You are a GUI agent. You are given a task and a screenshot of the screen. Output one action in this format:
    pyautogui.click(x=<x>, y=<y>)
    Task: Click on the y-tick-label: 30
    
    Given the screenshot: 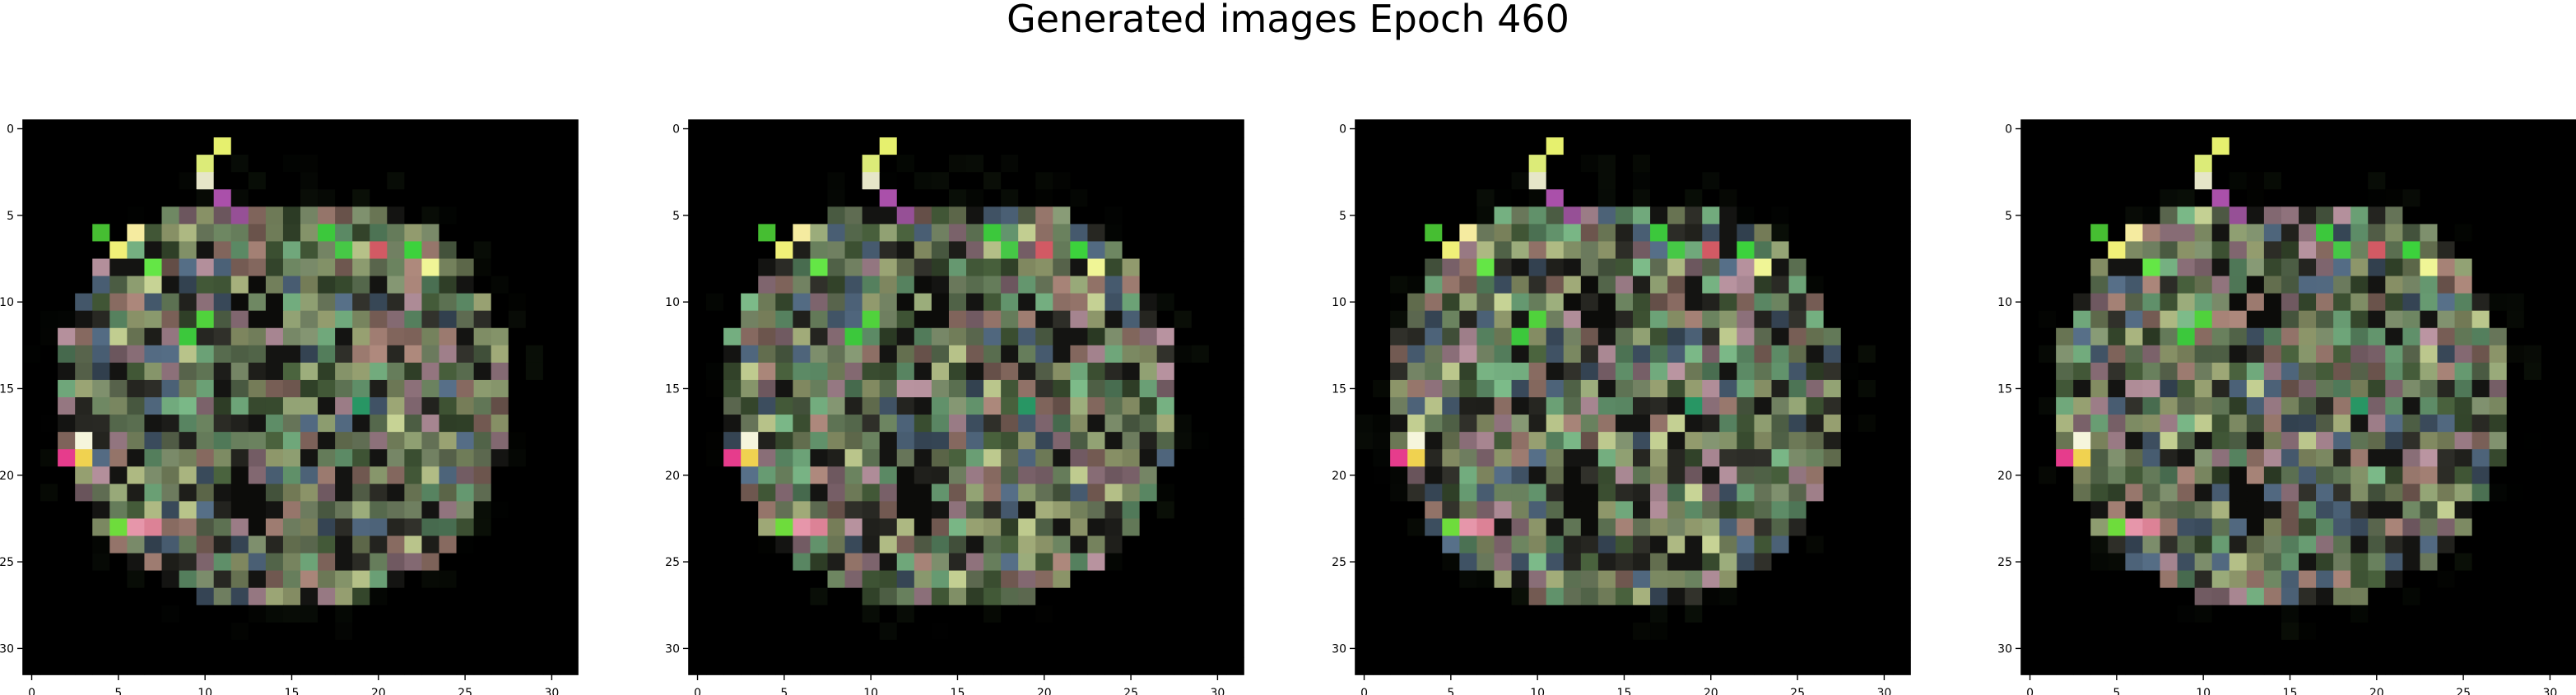 What is the action you would take?
    pyautogui.click(x=1339, y=649)
    